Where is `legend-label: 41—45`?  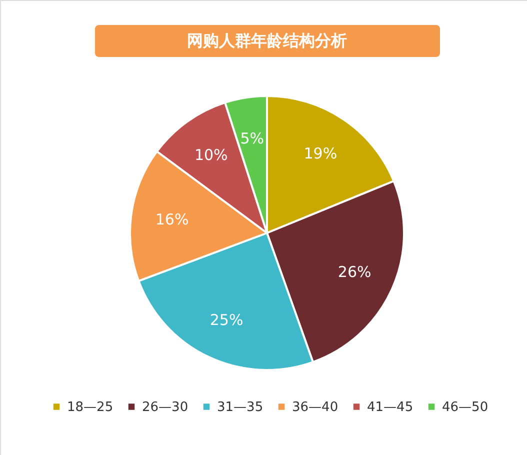
legend-label: 41—45 is located at coordinates (390, 407).